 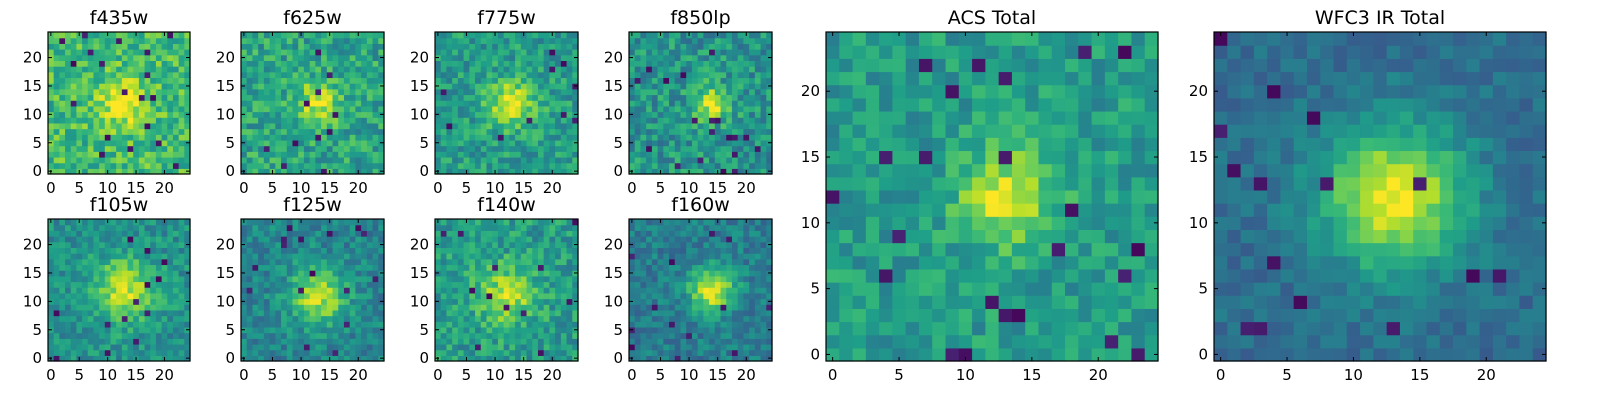 What do you see at coordinates (552, 375) in the screenshot?
I see `x-tick-label: 20` at bounding box center [552, 375].